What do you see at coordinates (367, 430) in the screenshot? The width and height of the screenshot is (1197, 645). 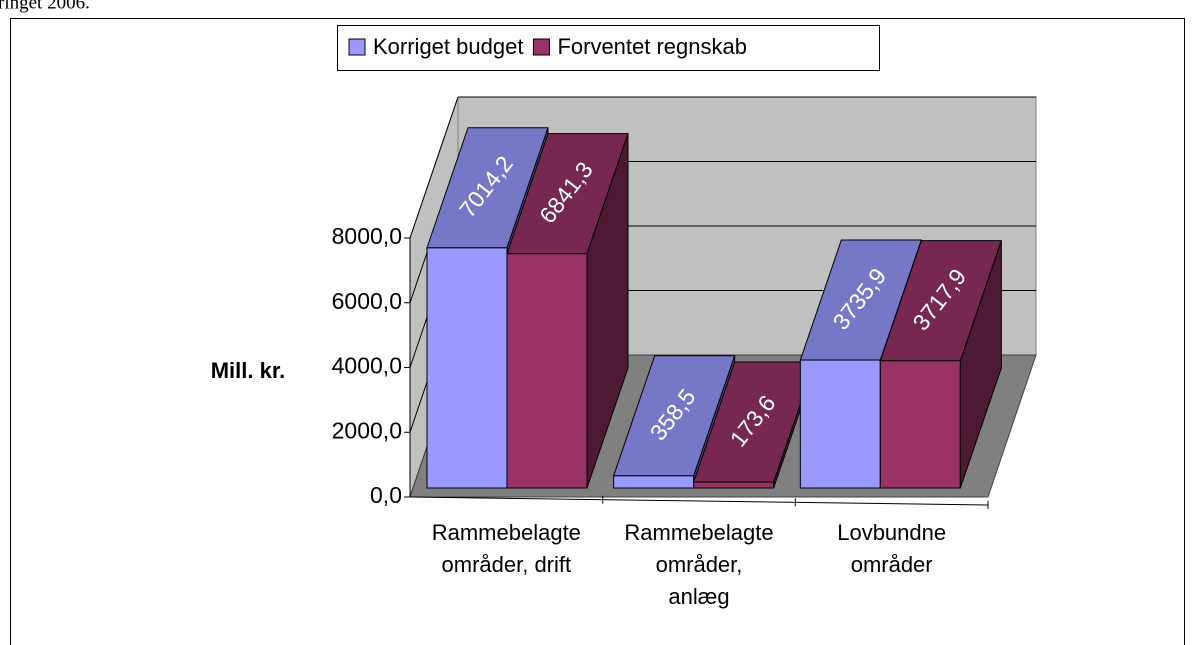 I see `y-tick-label: 2000,0` at bounding box center [367, 430].